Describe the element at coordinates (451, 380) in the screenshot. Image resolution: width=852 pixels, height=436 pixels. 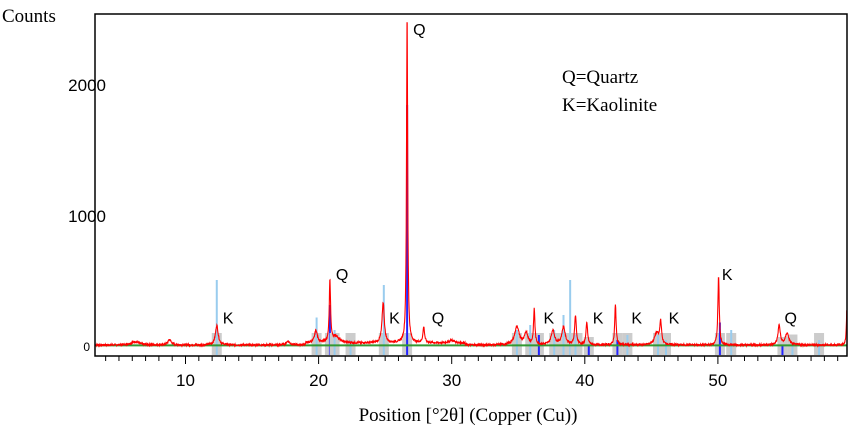
I see `x-tick-label: 30` at that location.